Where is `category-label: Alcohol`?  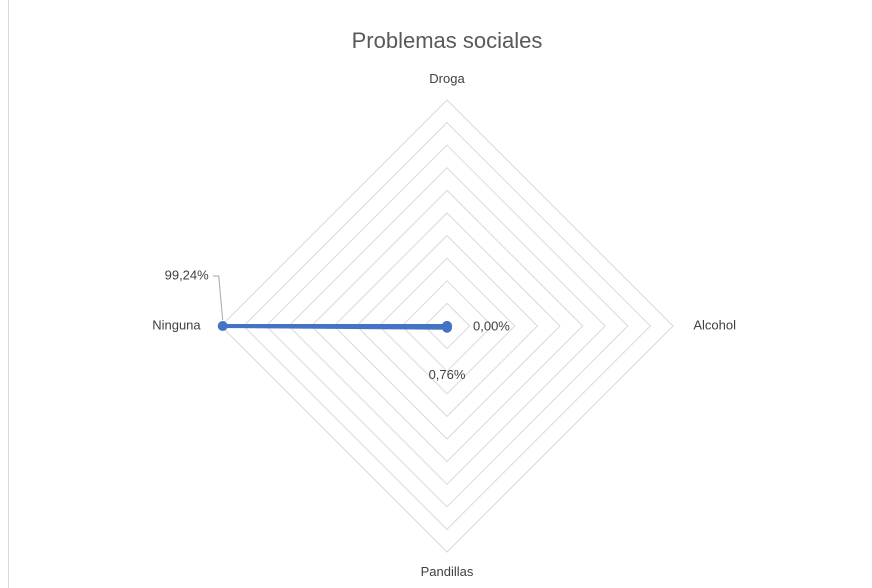
category-label: Alcohol is located at coordinates (714, 324).